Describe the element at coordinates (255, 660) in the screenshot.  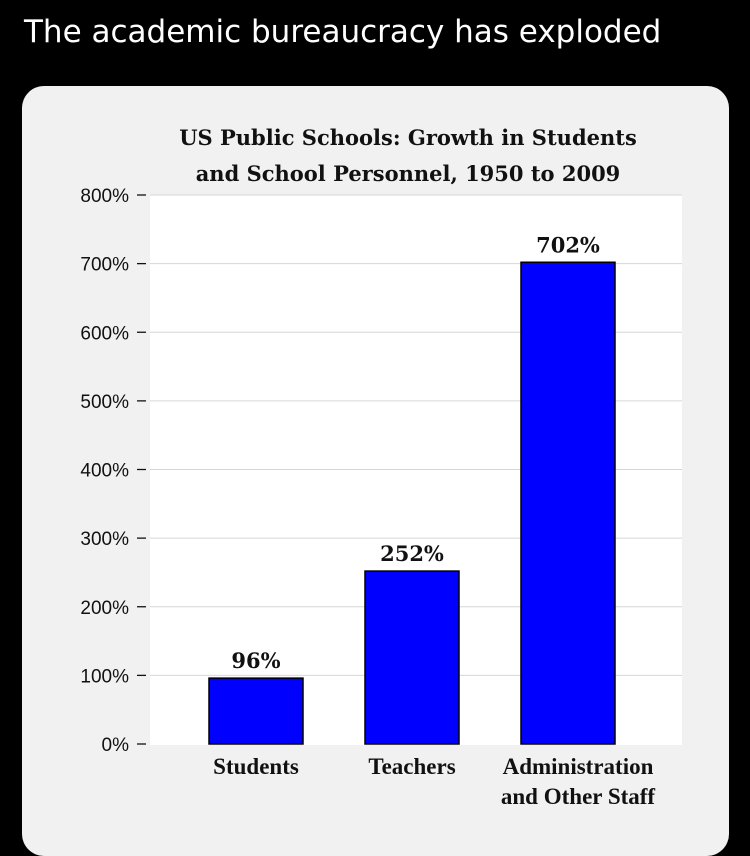
I see `data-label: 96%` at that location.